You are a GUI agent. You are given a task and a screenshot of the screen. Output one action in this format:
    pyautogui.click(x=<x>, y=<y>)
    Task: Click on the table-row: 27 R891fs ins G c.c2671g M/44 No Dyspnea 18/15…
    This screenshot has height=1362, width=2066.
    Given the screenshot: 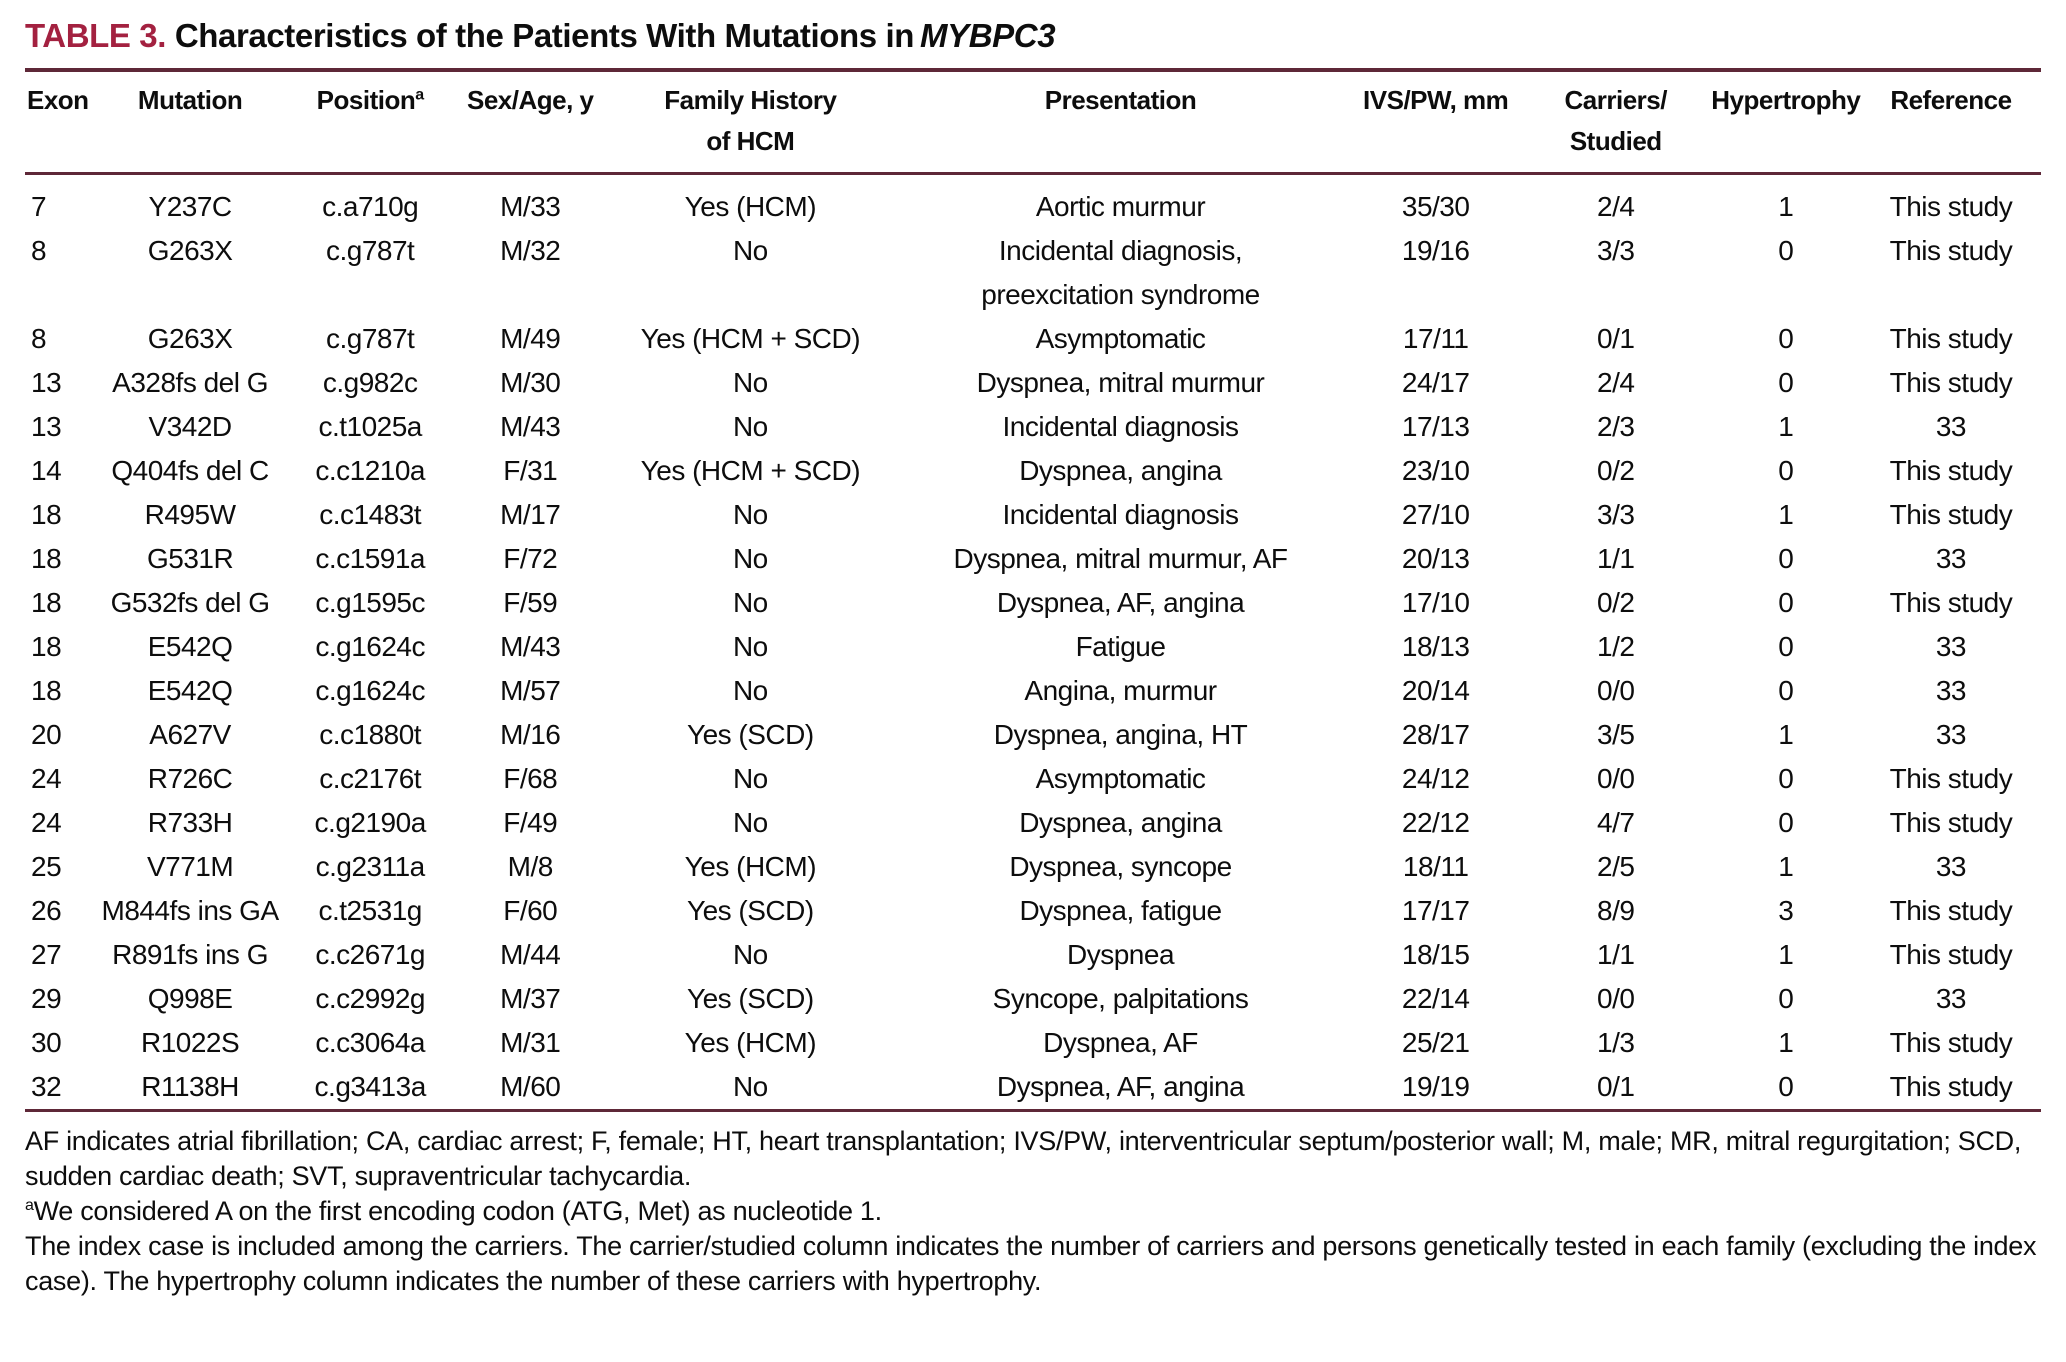 What is the action you would take?
    pyautogui.click(x=1033, y=955)
    